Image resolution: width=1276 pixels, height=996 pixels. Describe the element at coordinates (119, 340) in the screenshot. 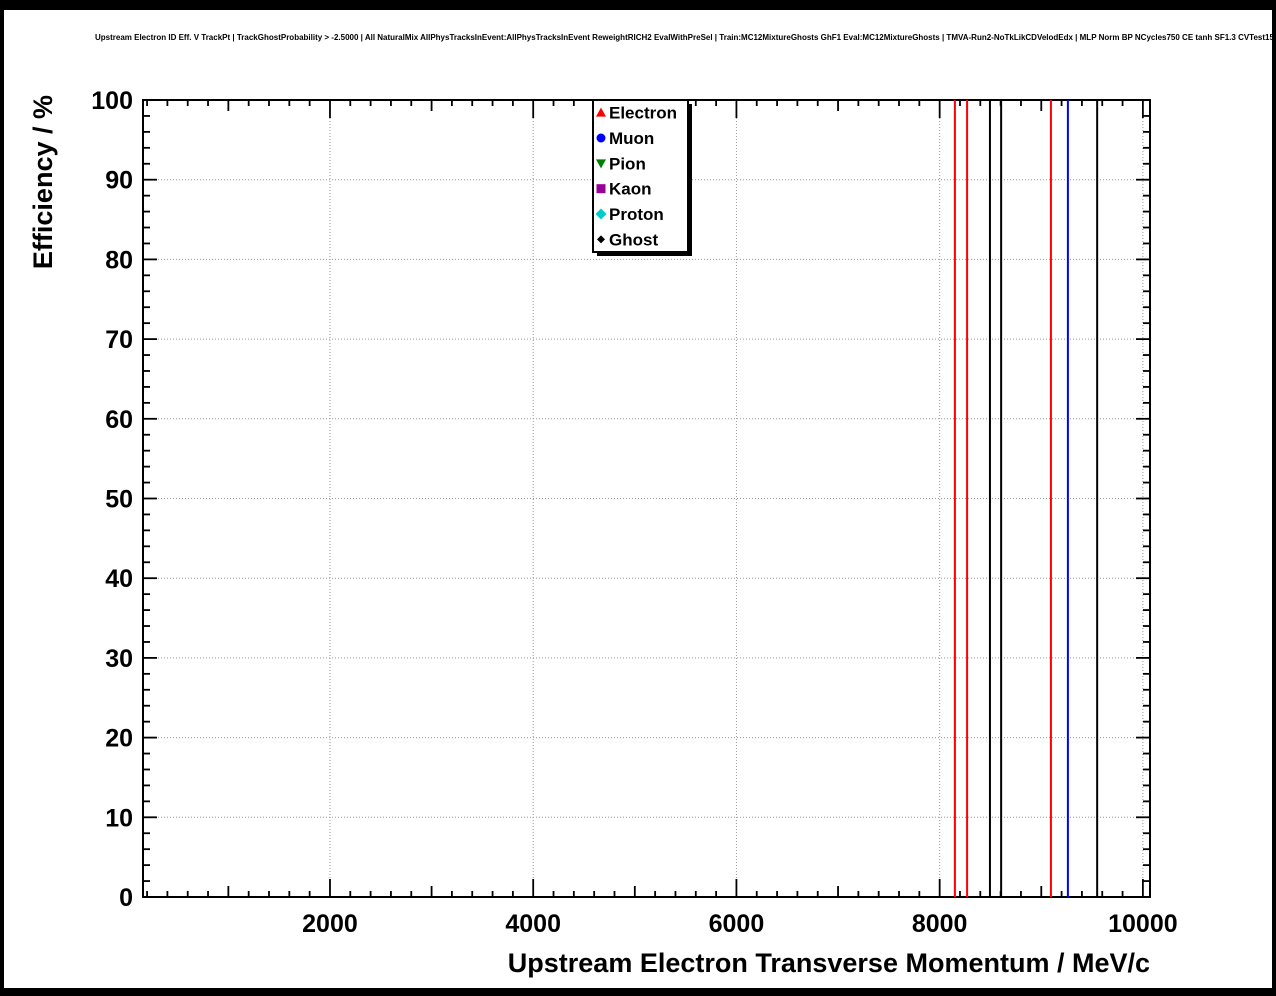

I see `y-tick-label: 70` at that location.